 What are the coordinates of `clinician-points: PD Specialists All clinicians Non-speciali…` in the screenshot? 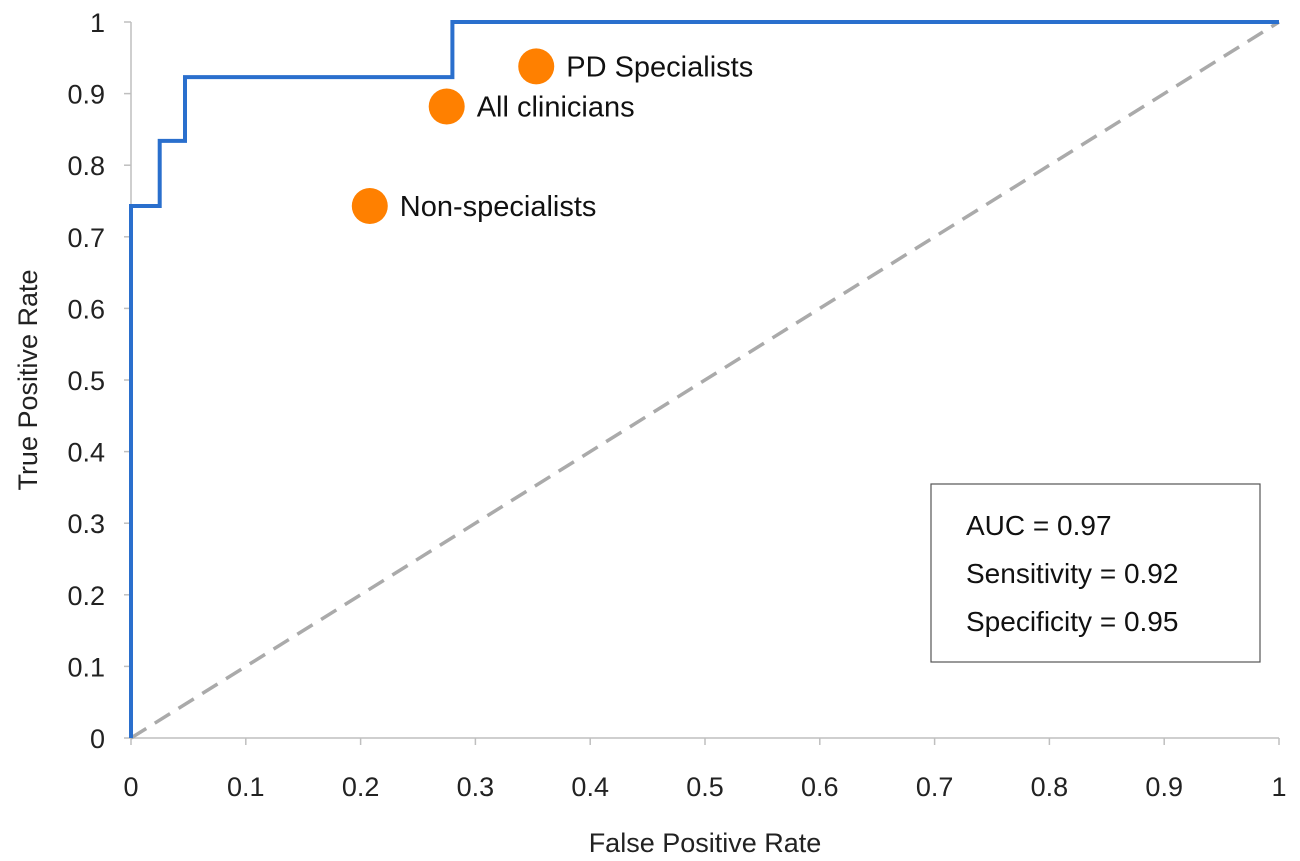 It's located at (552, 136).